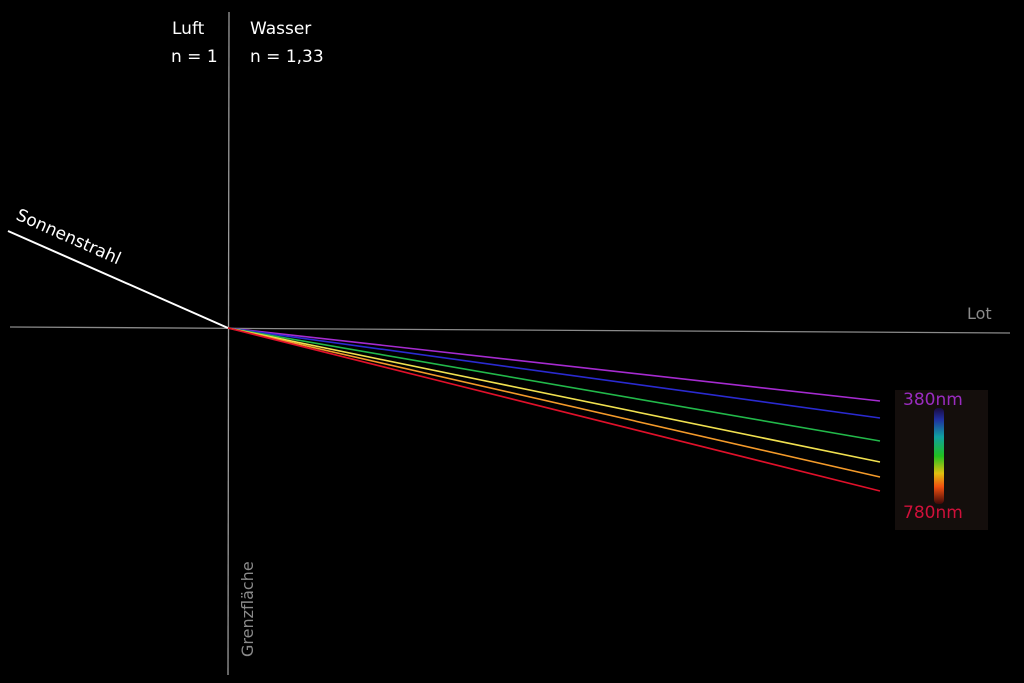 This screenshot has width=1024, height=683. What do you see at coordinates (933, 513) in the screenshot?
I see `wavelength-max-label: 780nm` at bounding box center [933, 513].